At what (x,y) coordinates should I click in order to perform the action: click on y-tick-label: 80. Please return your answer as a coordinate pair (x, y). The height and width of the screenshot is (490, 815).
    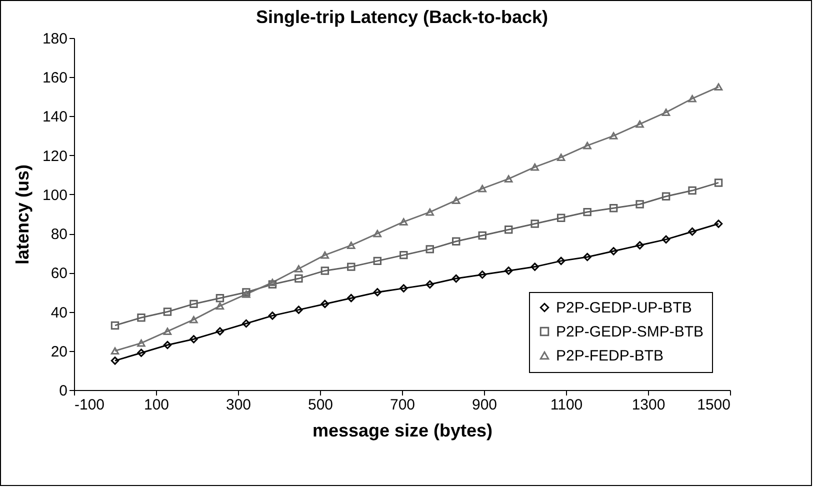
    Looking at the image, I should click on (59, 235).